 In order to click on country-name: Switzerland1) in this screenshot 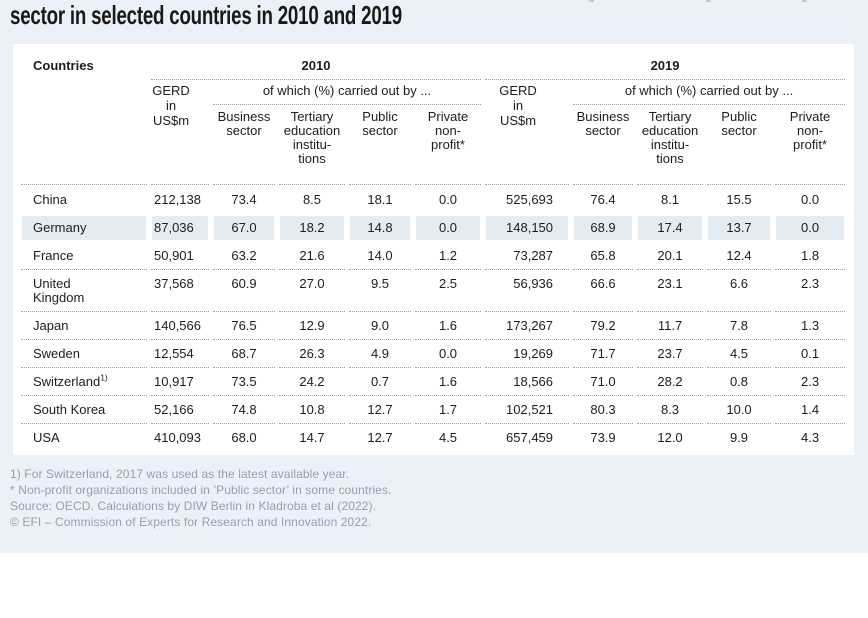, I will do `click(70, 380)`.